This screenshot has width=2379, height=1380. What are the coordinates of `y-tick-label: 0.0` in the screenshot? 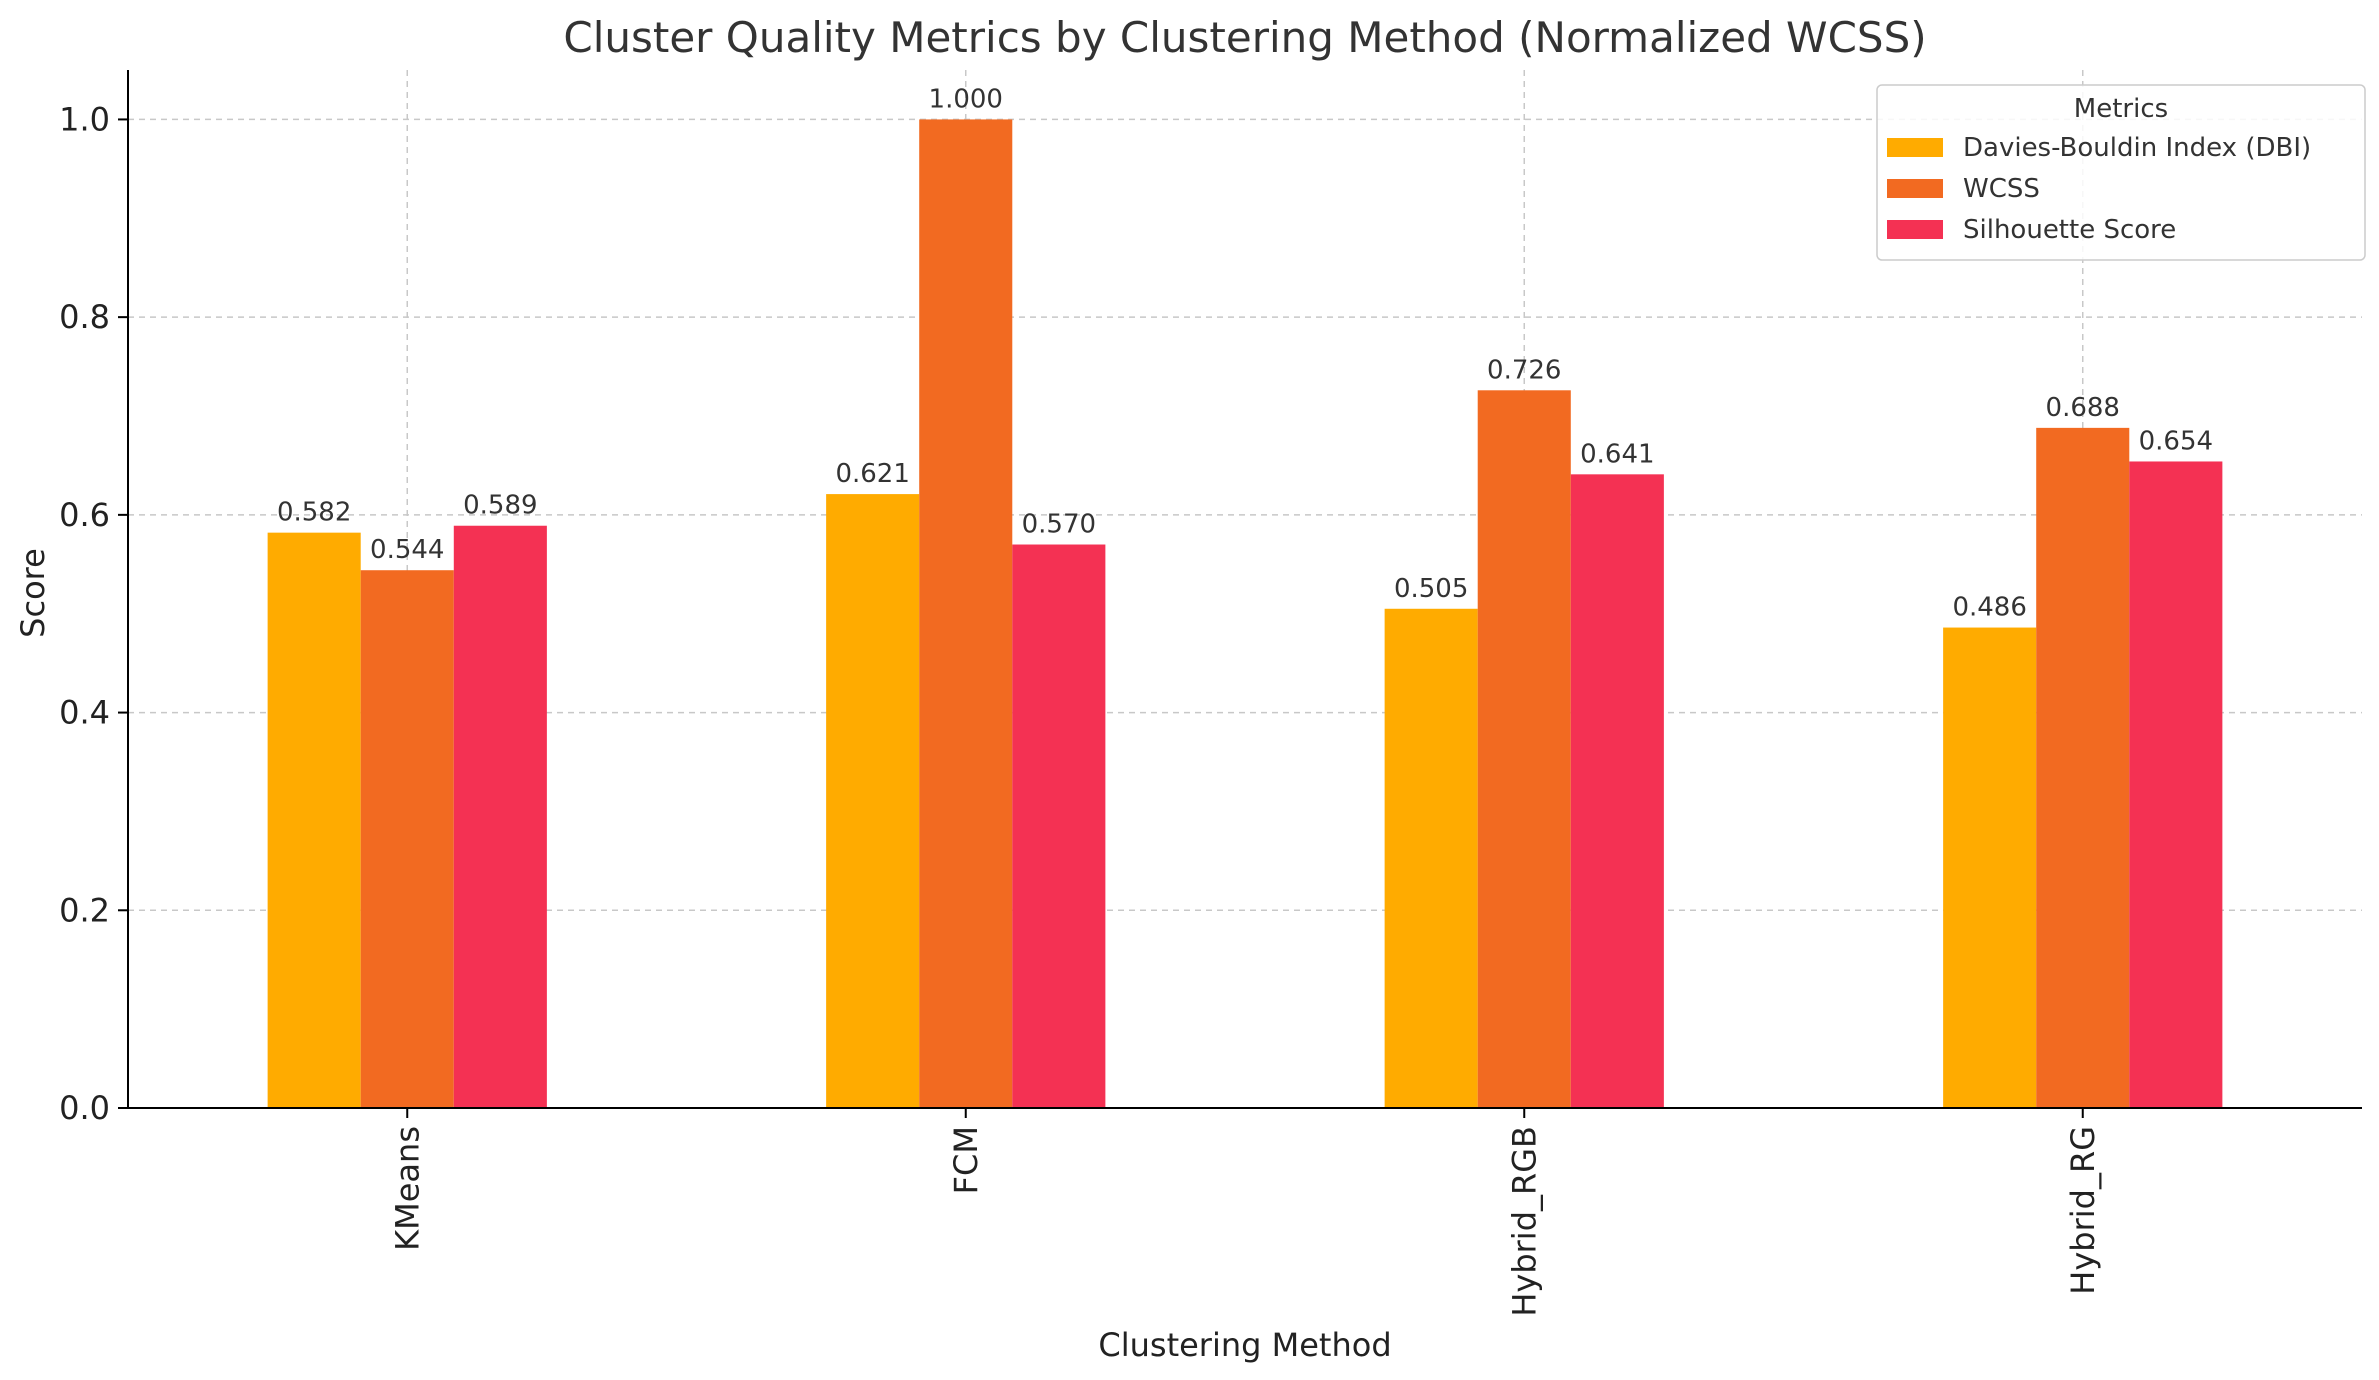 It's located at (84, 1108).